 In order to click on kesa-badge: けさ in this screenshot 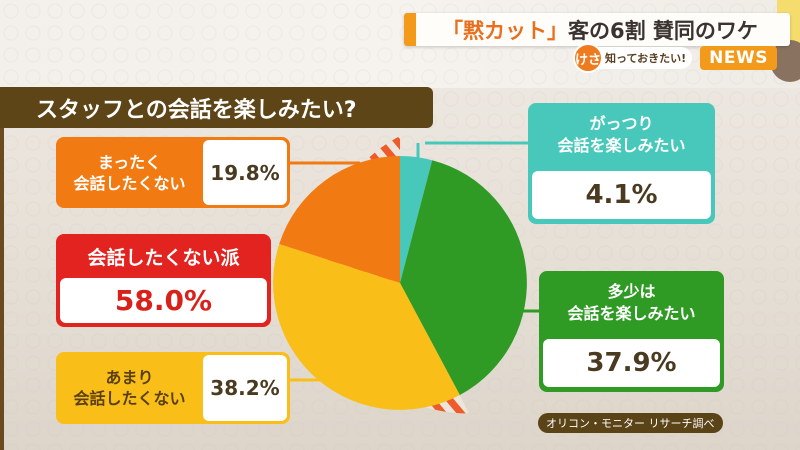, I will do `click(588, 58)`.